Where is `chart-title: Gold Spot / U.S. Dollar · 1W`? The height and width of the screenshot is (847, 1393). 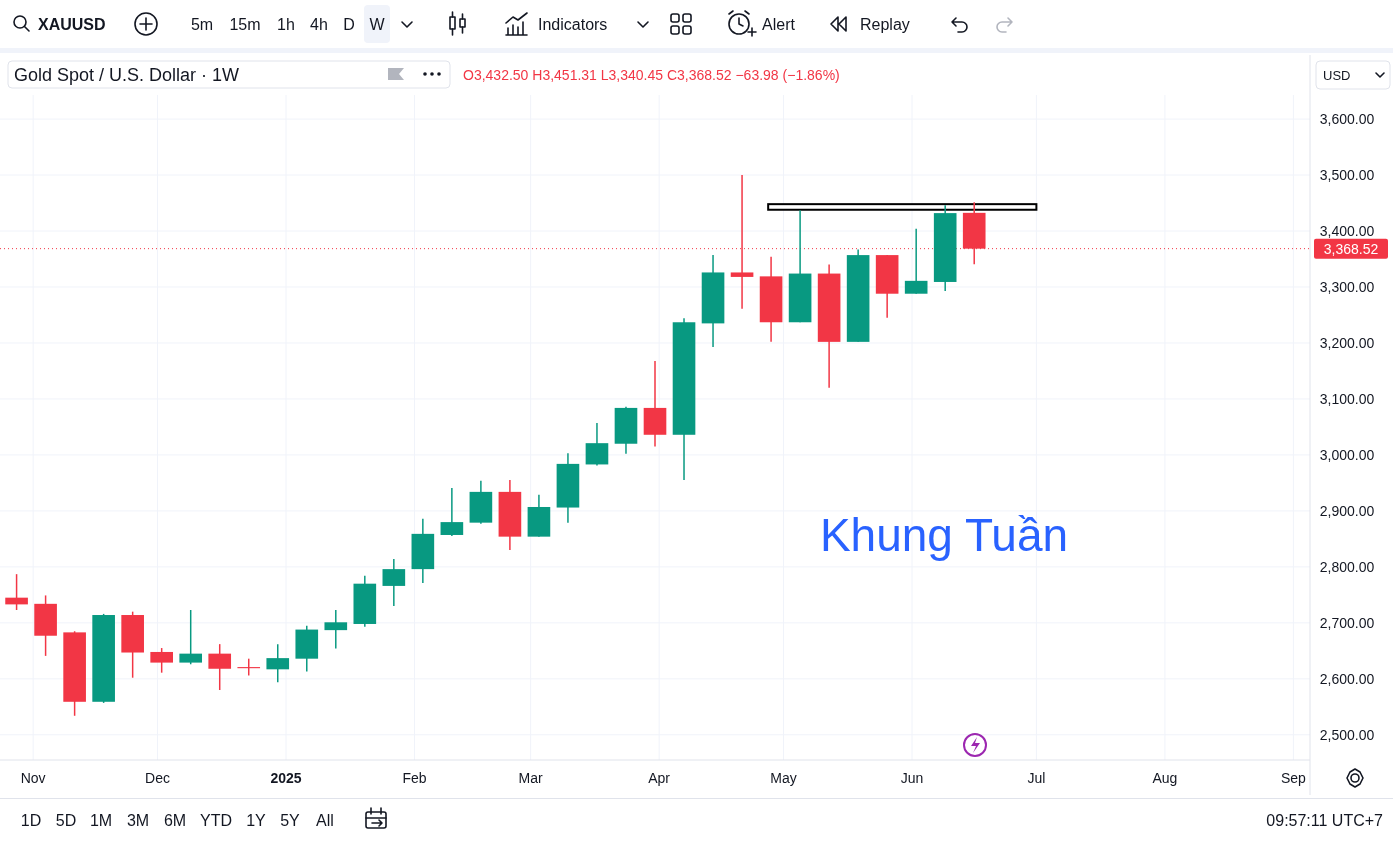 chart-title: Gold Spot / U.S. Dollar · 1W is located at coordinates (127, 75).